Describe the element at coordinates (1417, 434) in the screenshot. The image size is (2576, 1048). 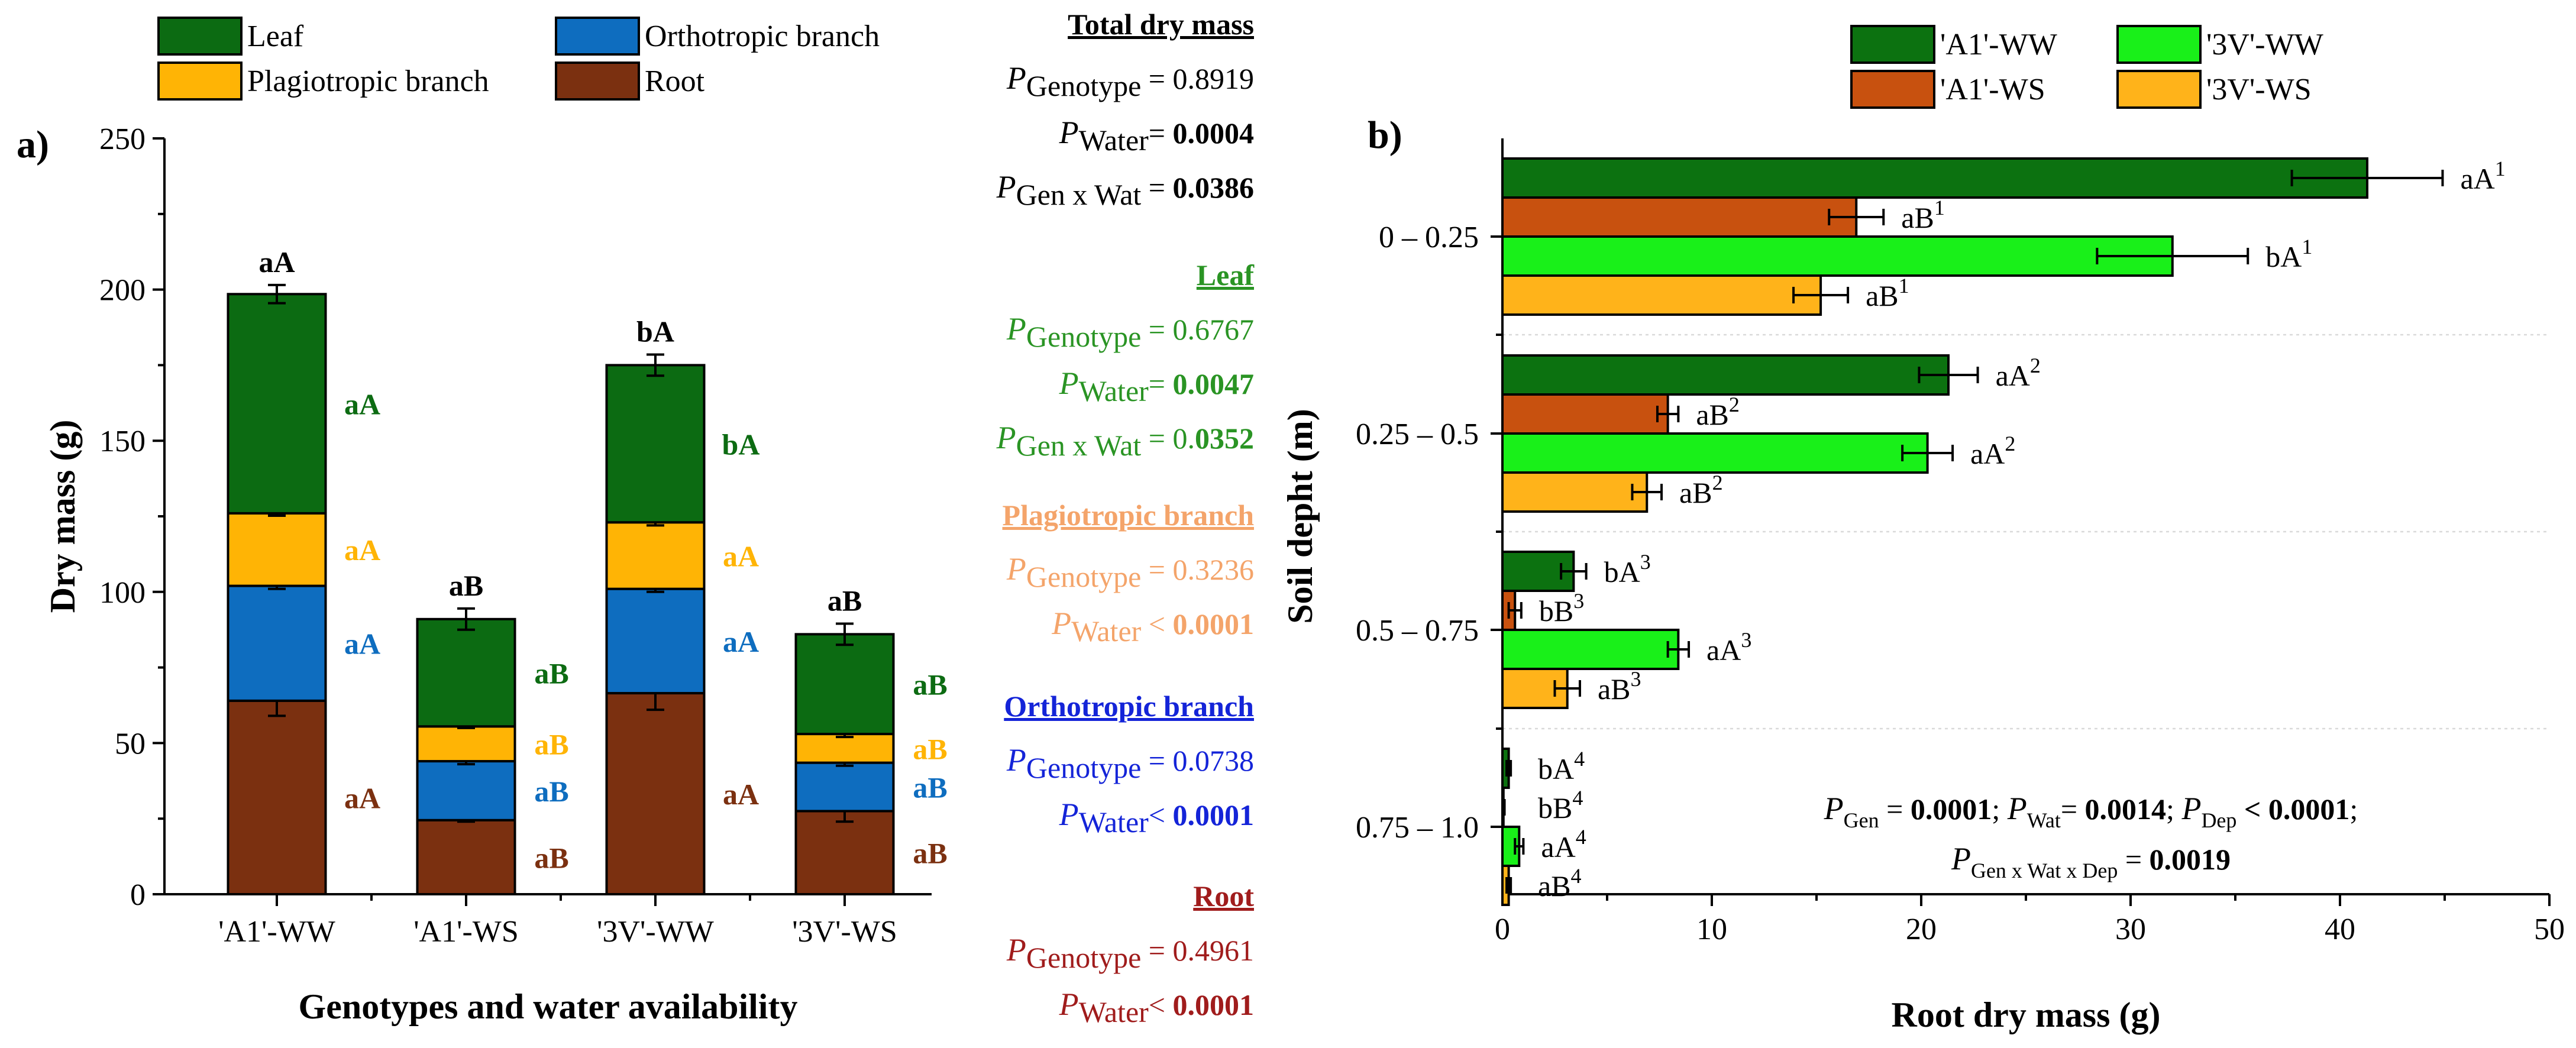
I see `y-tick-label: 0.25 – 0.5` at that location.